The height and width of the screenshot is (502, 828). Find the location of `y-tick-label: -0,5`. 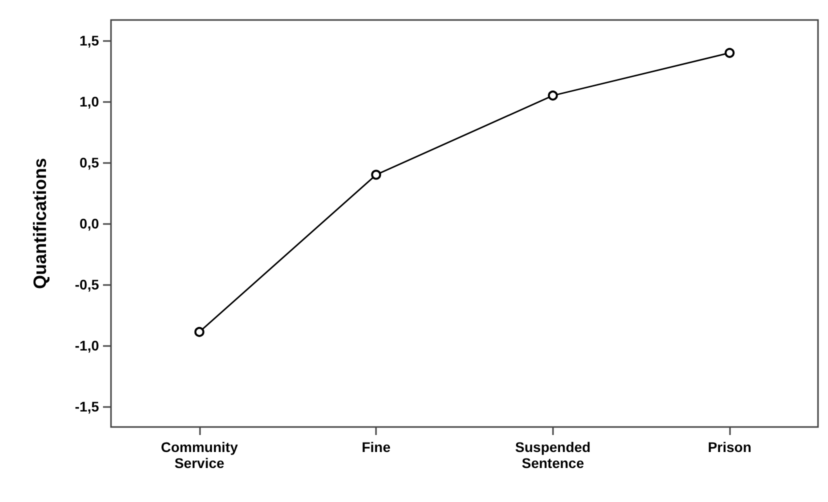

y-tick-label: -0,5 is located at coordinates (87, 284).